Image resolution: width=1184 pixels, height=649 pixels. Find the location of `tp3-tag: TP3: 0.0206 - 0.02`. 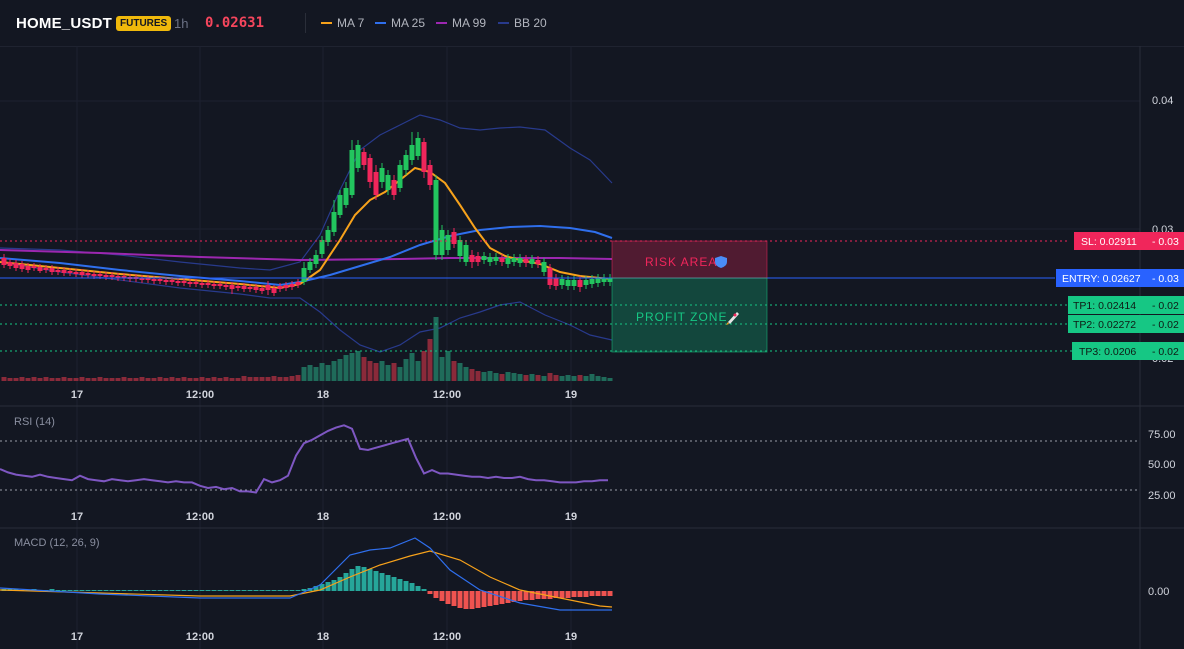

tp3-tag: TP3: 0.0206 - 0.02 is located at coordinates (1128, 351).